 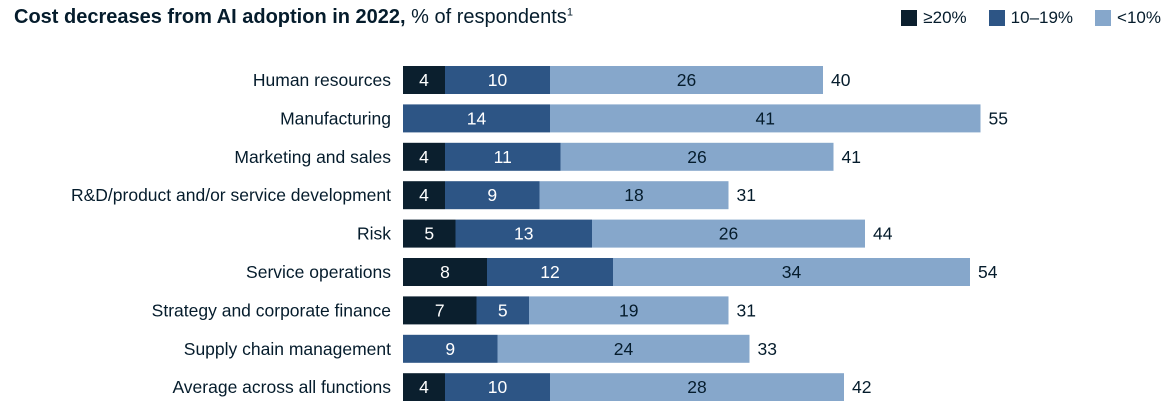 I want to click on bar-value-label: 24, so click(x=624, y=349).